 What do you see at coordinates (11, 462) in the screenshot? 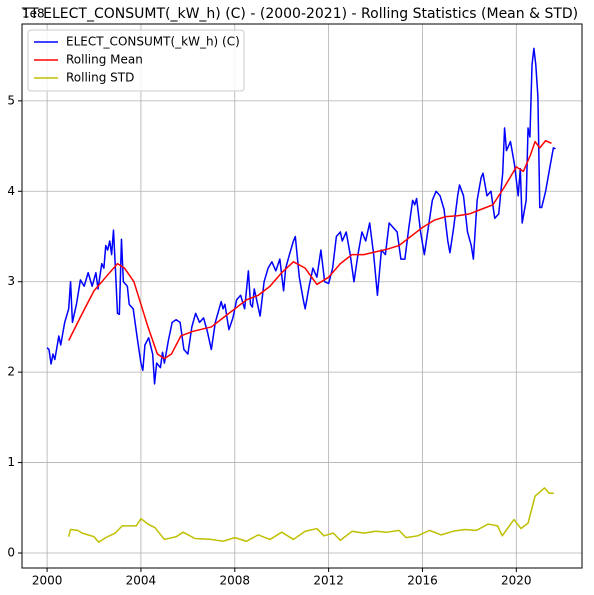
I see `y-tick-label: 1` at bounding box center [11, 462].